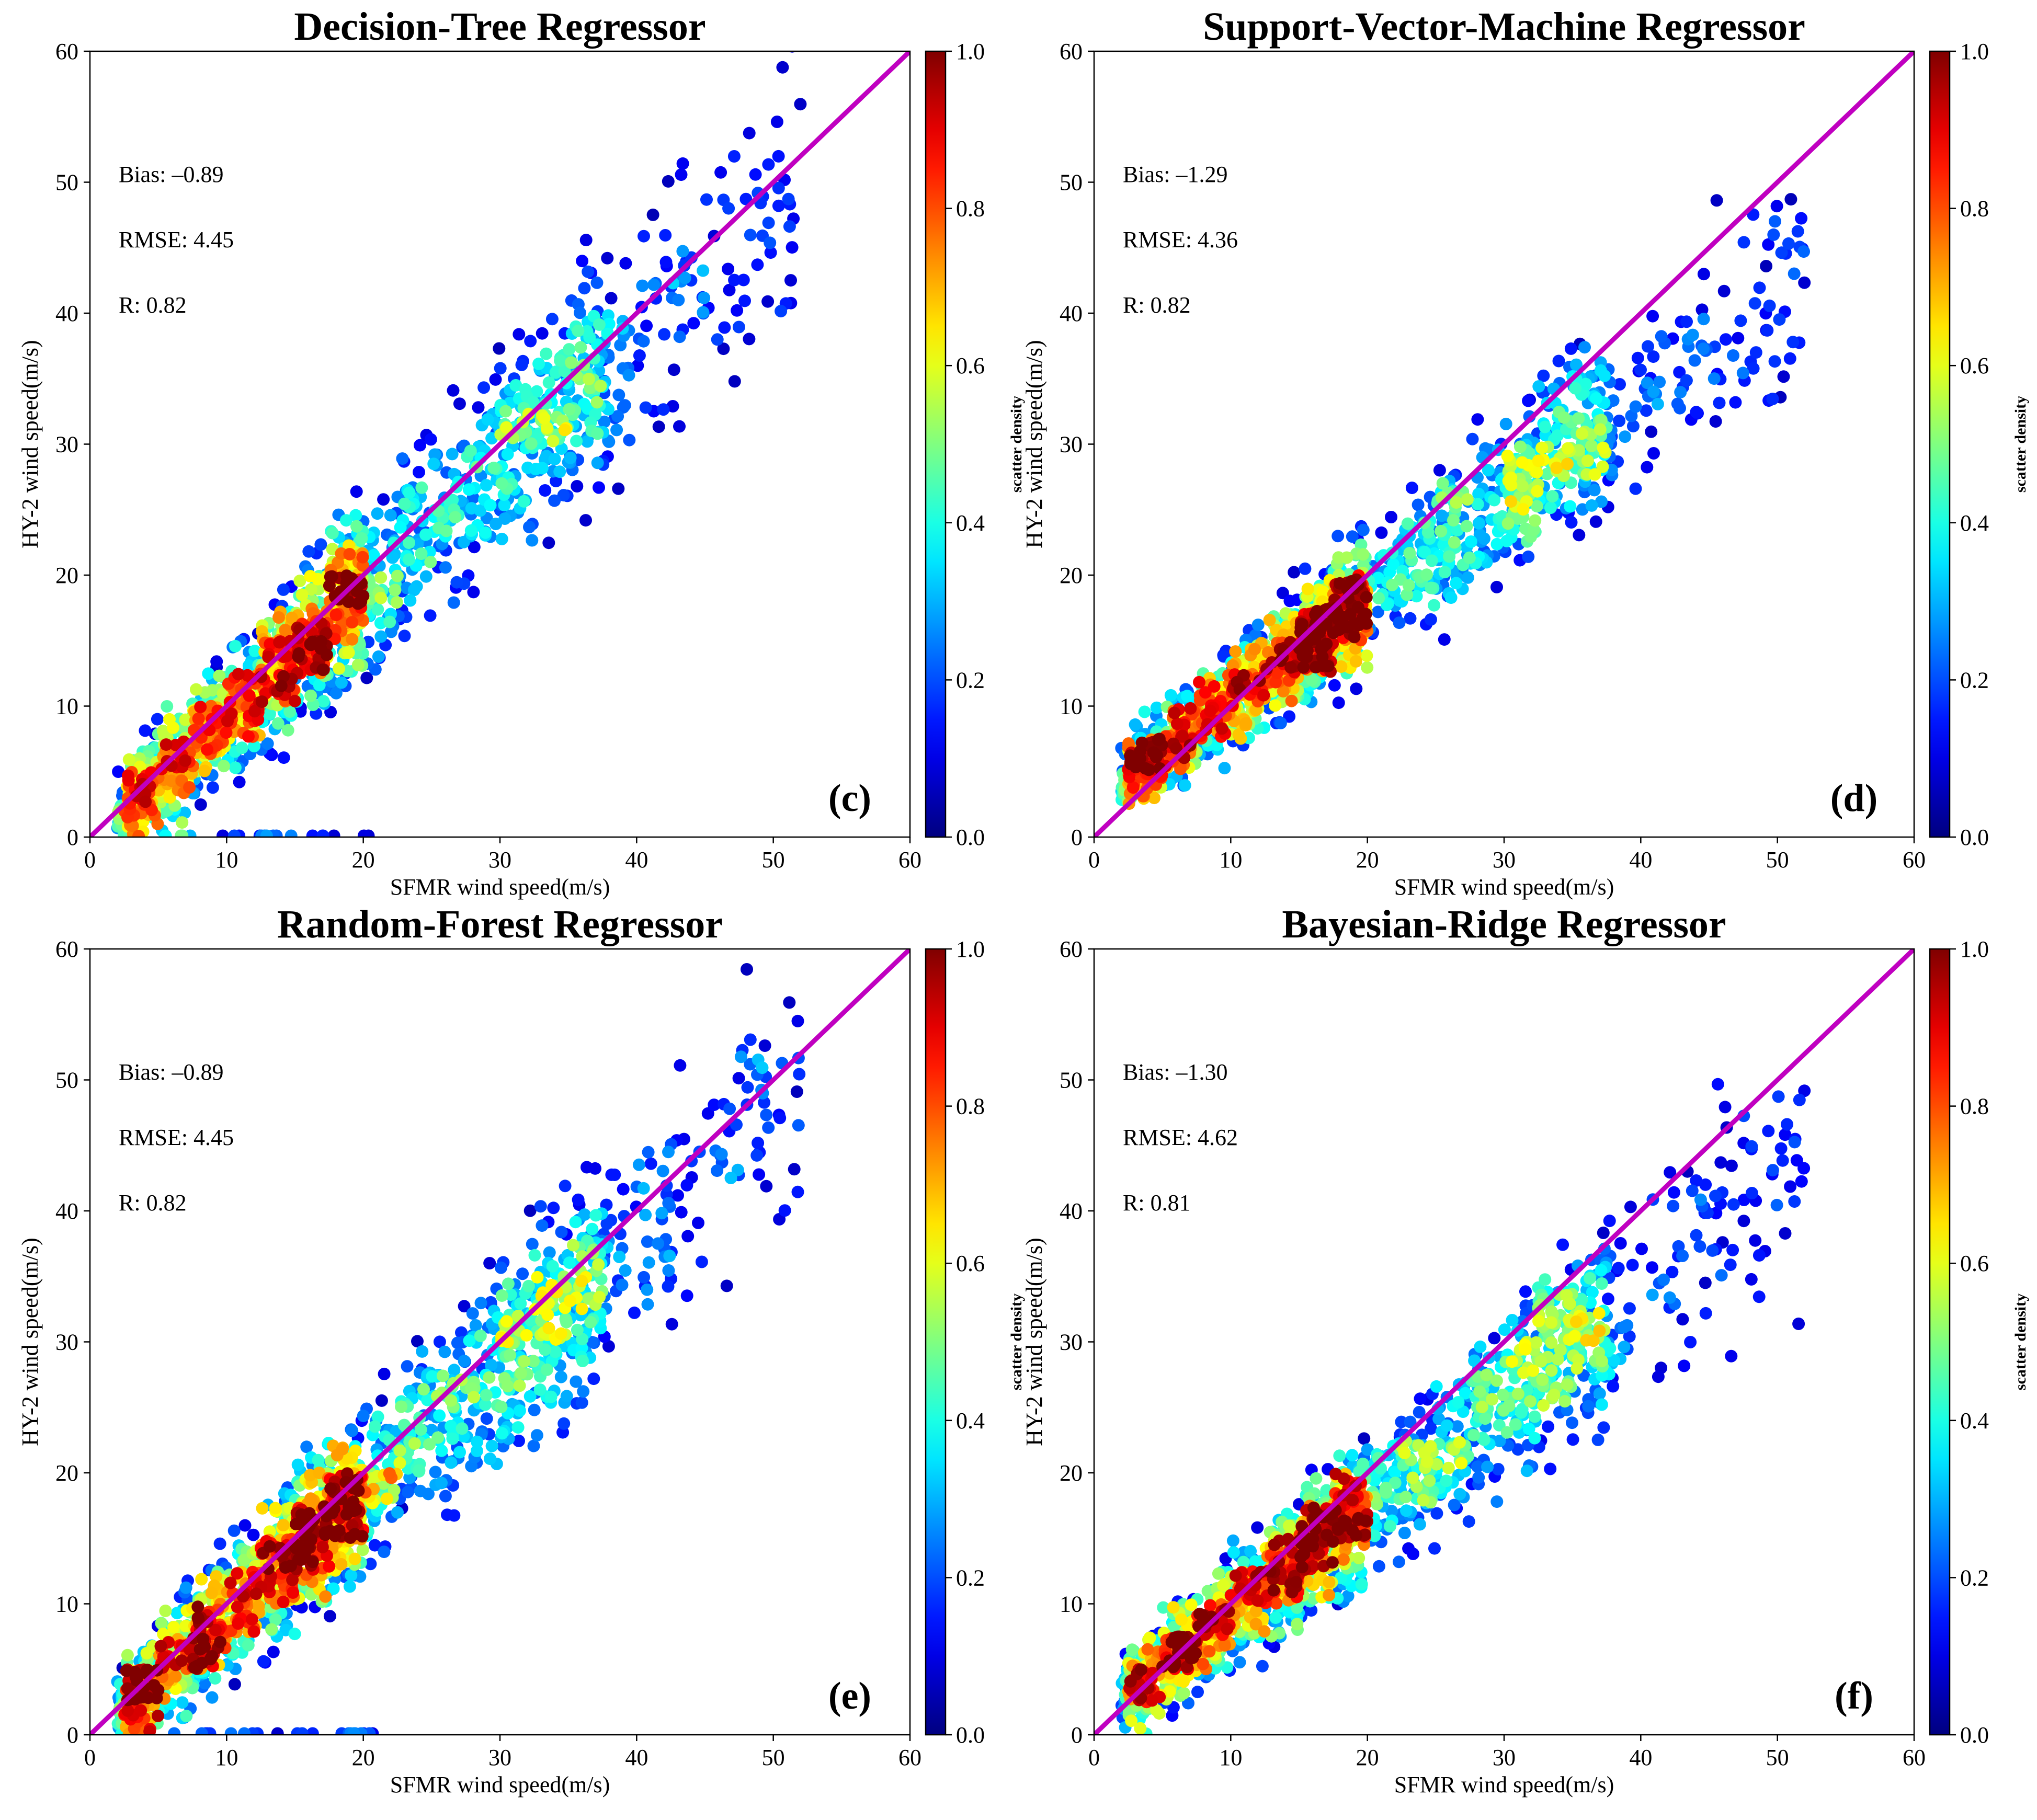 This screenshot has width=2037, height=1820. What do you see at coordinates (1071, 183) in the screenshot?
I see `y-tick-label: 50` at bounding box center [1071, 183].